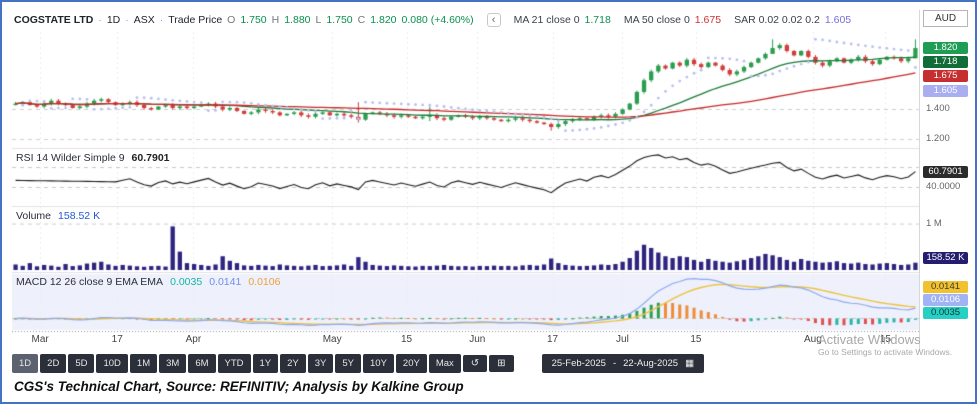  I want to click on collapse-indicators-button: ‹, so click(493, 20).